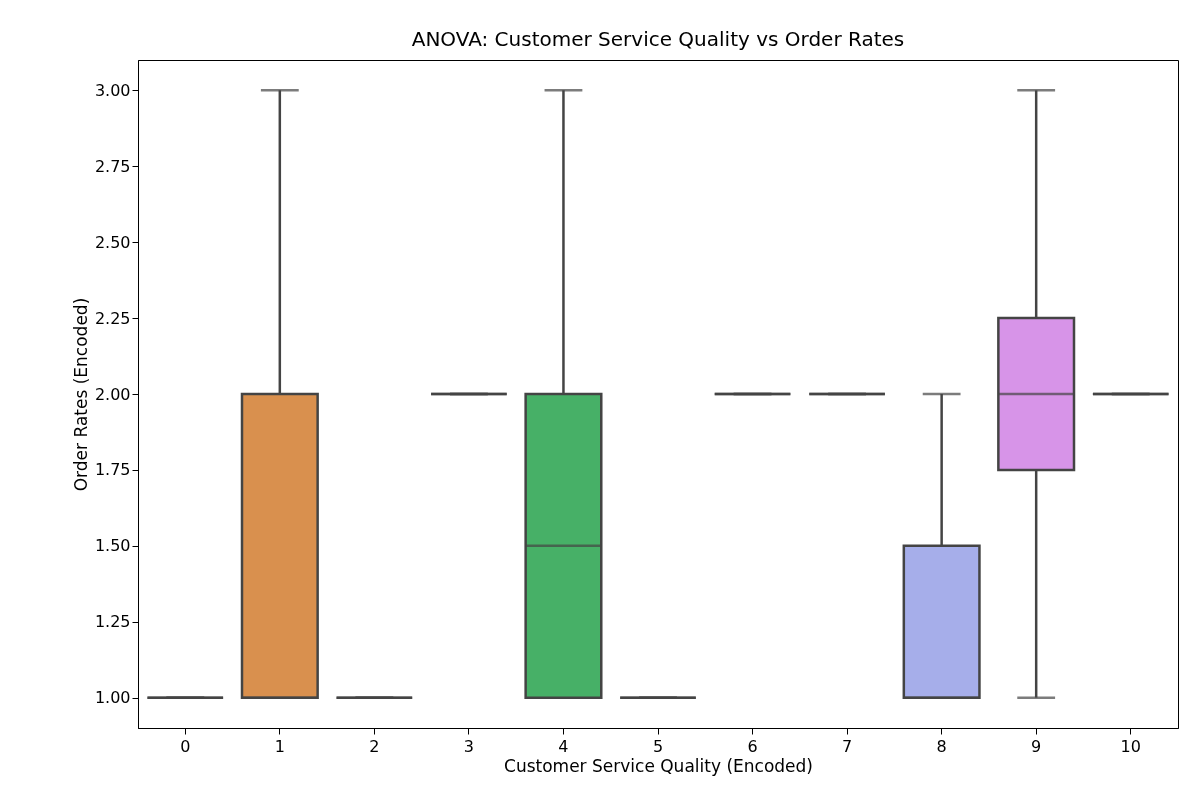 The image size is (1189, 801). What do you see at coordinates (658, 765) in the screenshot?
I see `x-axis-title: Customer Service Quality (Encoded)` at bounding box center [658, 765].